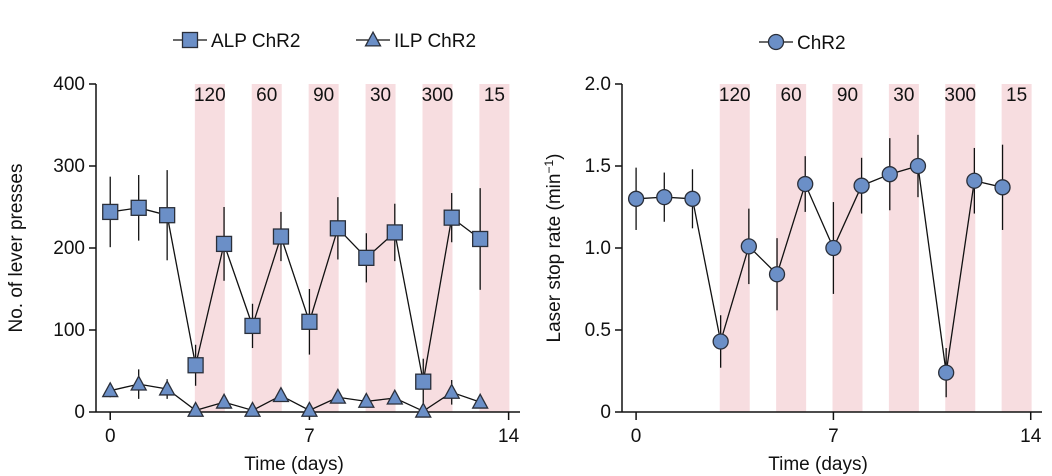  What do you see at coordinates (255, 41) in the screenshot?
I see `legend-label: ALP ChR2` at bounding box center [255, 41].